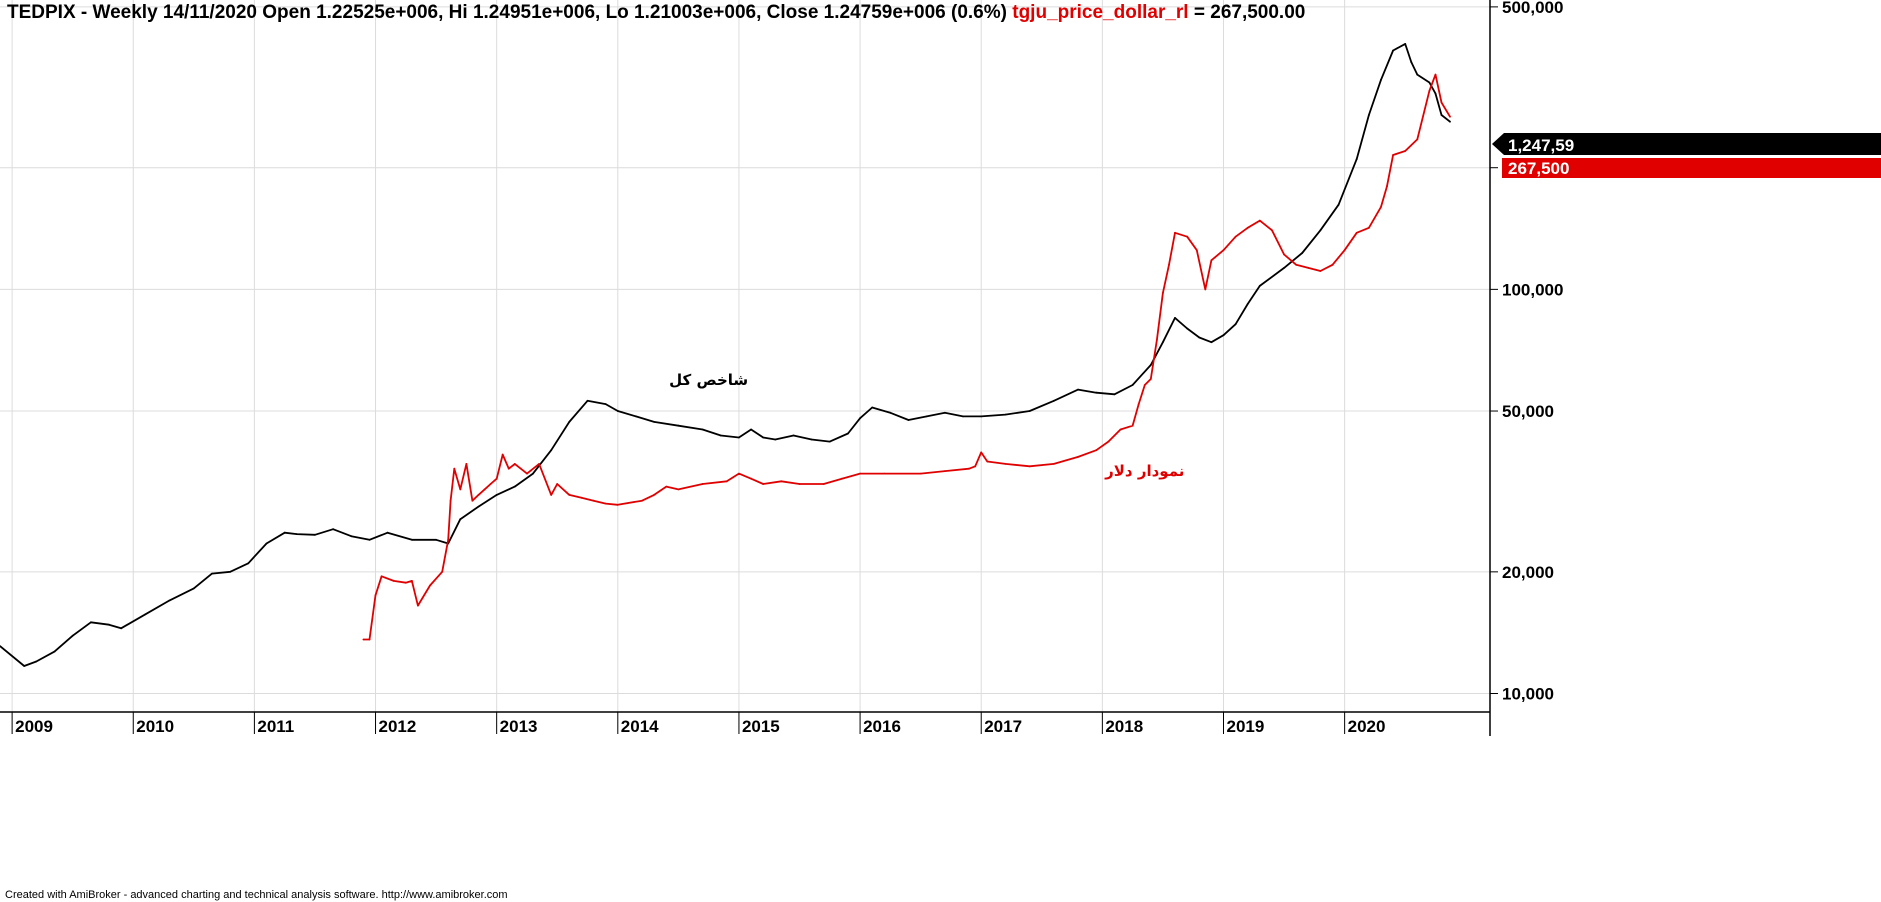  I want to click on x-tick-label: 2011, so click(275, 726).